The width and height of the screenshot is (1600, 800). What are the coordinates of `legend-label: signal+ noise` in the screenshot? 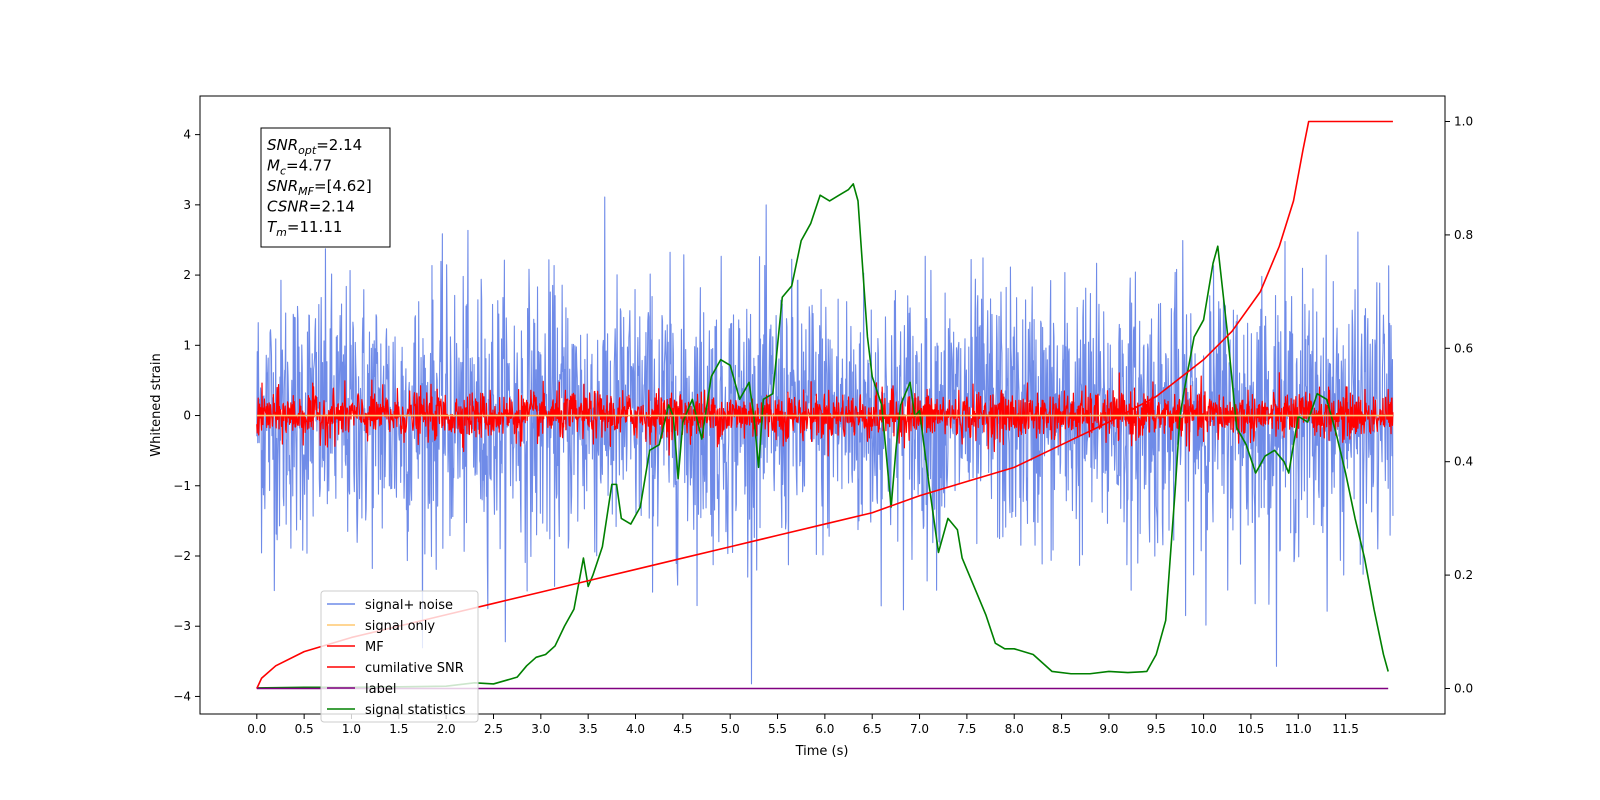 It's located at (409, 605).